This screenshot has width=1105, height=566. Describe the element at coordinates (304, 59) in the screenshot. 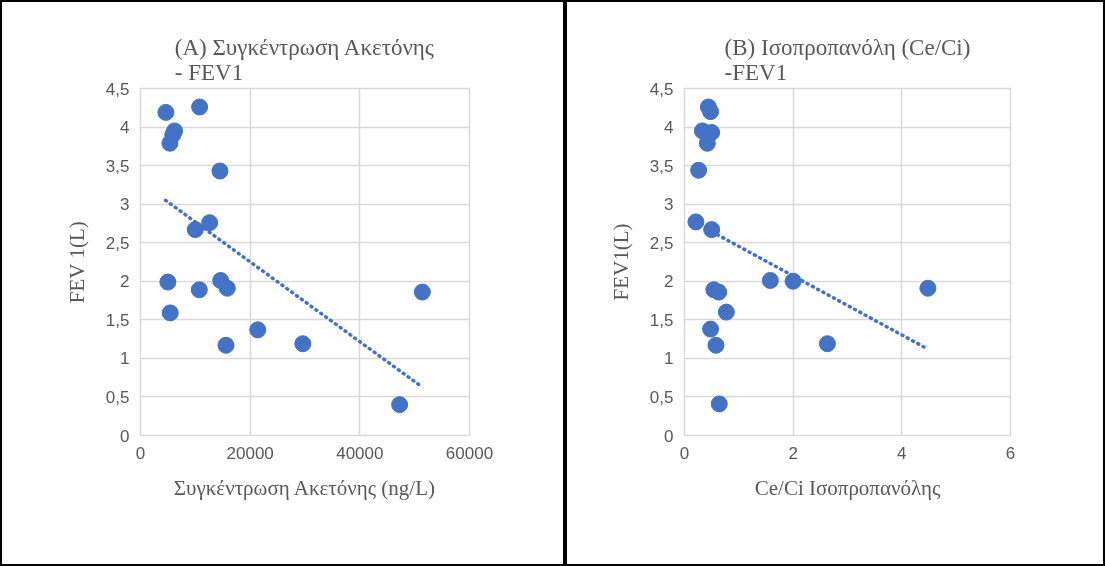

I see `chart-title: (A) Συγκέντρωση Ακετόνης - FEV1` at that location.